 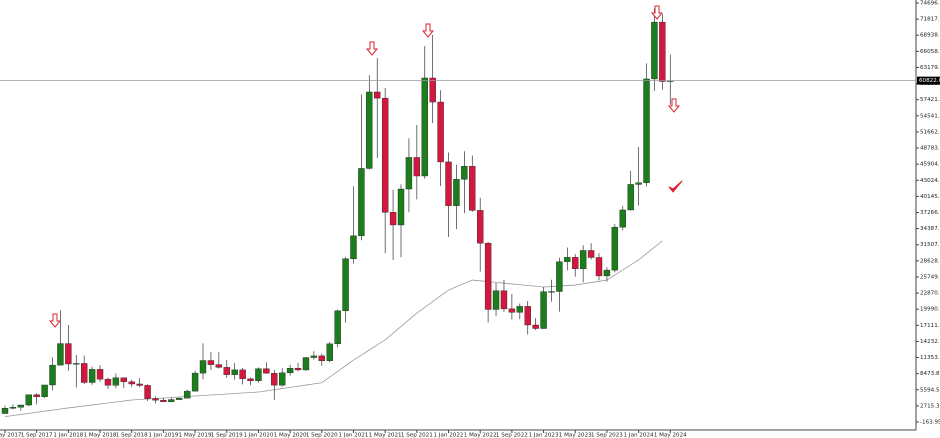 What do you see at coordinates (385, 435) in the screenshot?
I see `x-tick-label: 1 May 2021` at bounding box center [385, 435].